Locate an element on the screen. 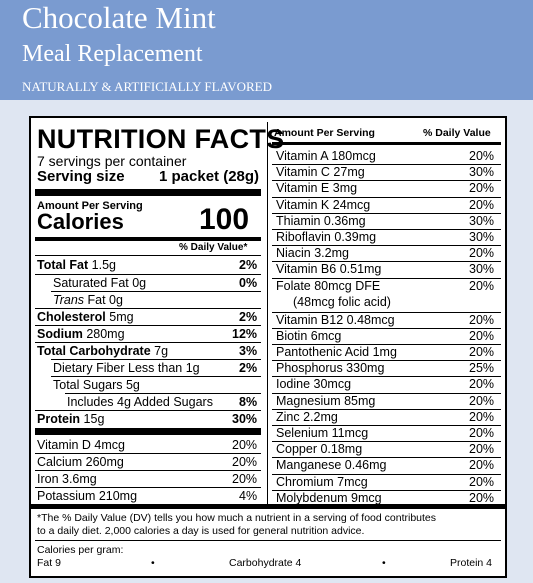 This screenshot has height=583, width=533. cal-per-gram-label: Calories per gram: is located at coordinates (80, 550).